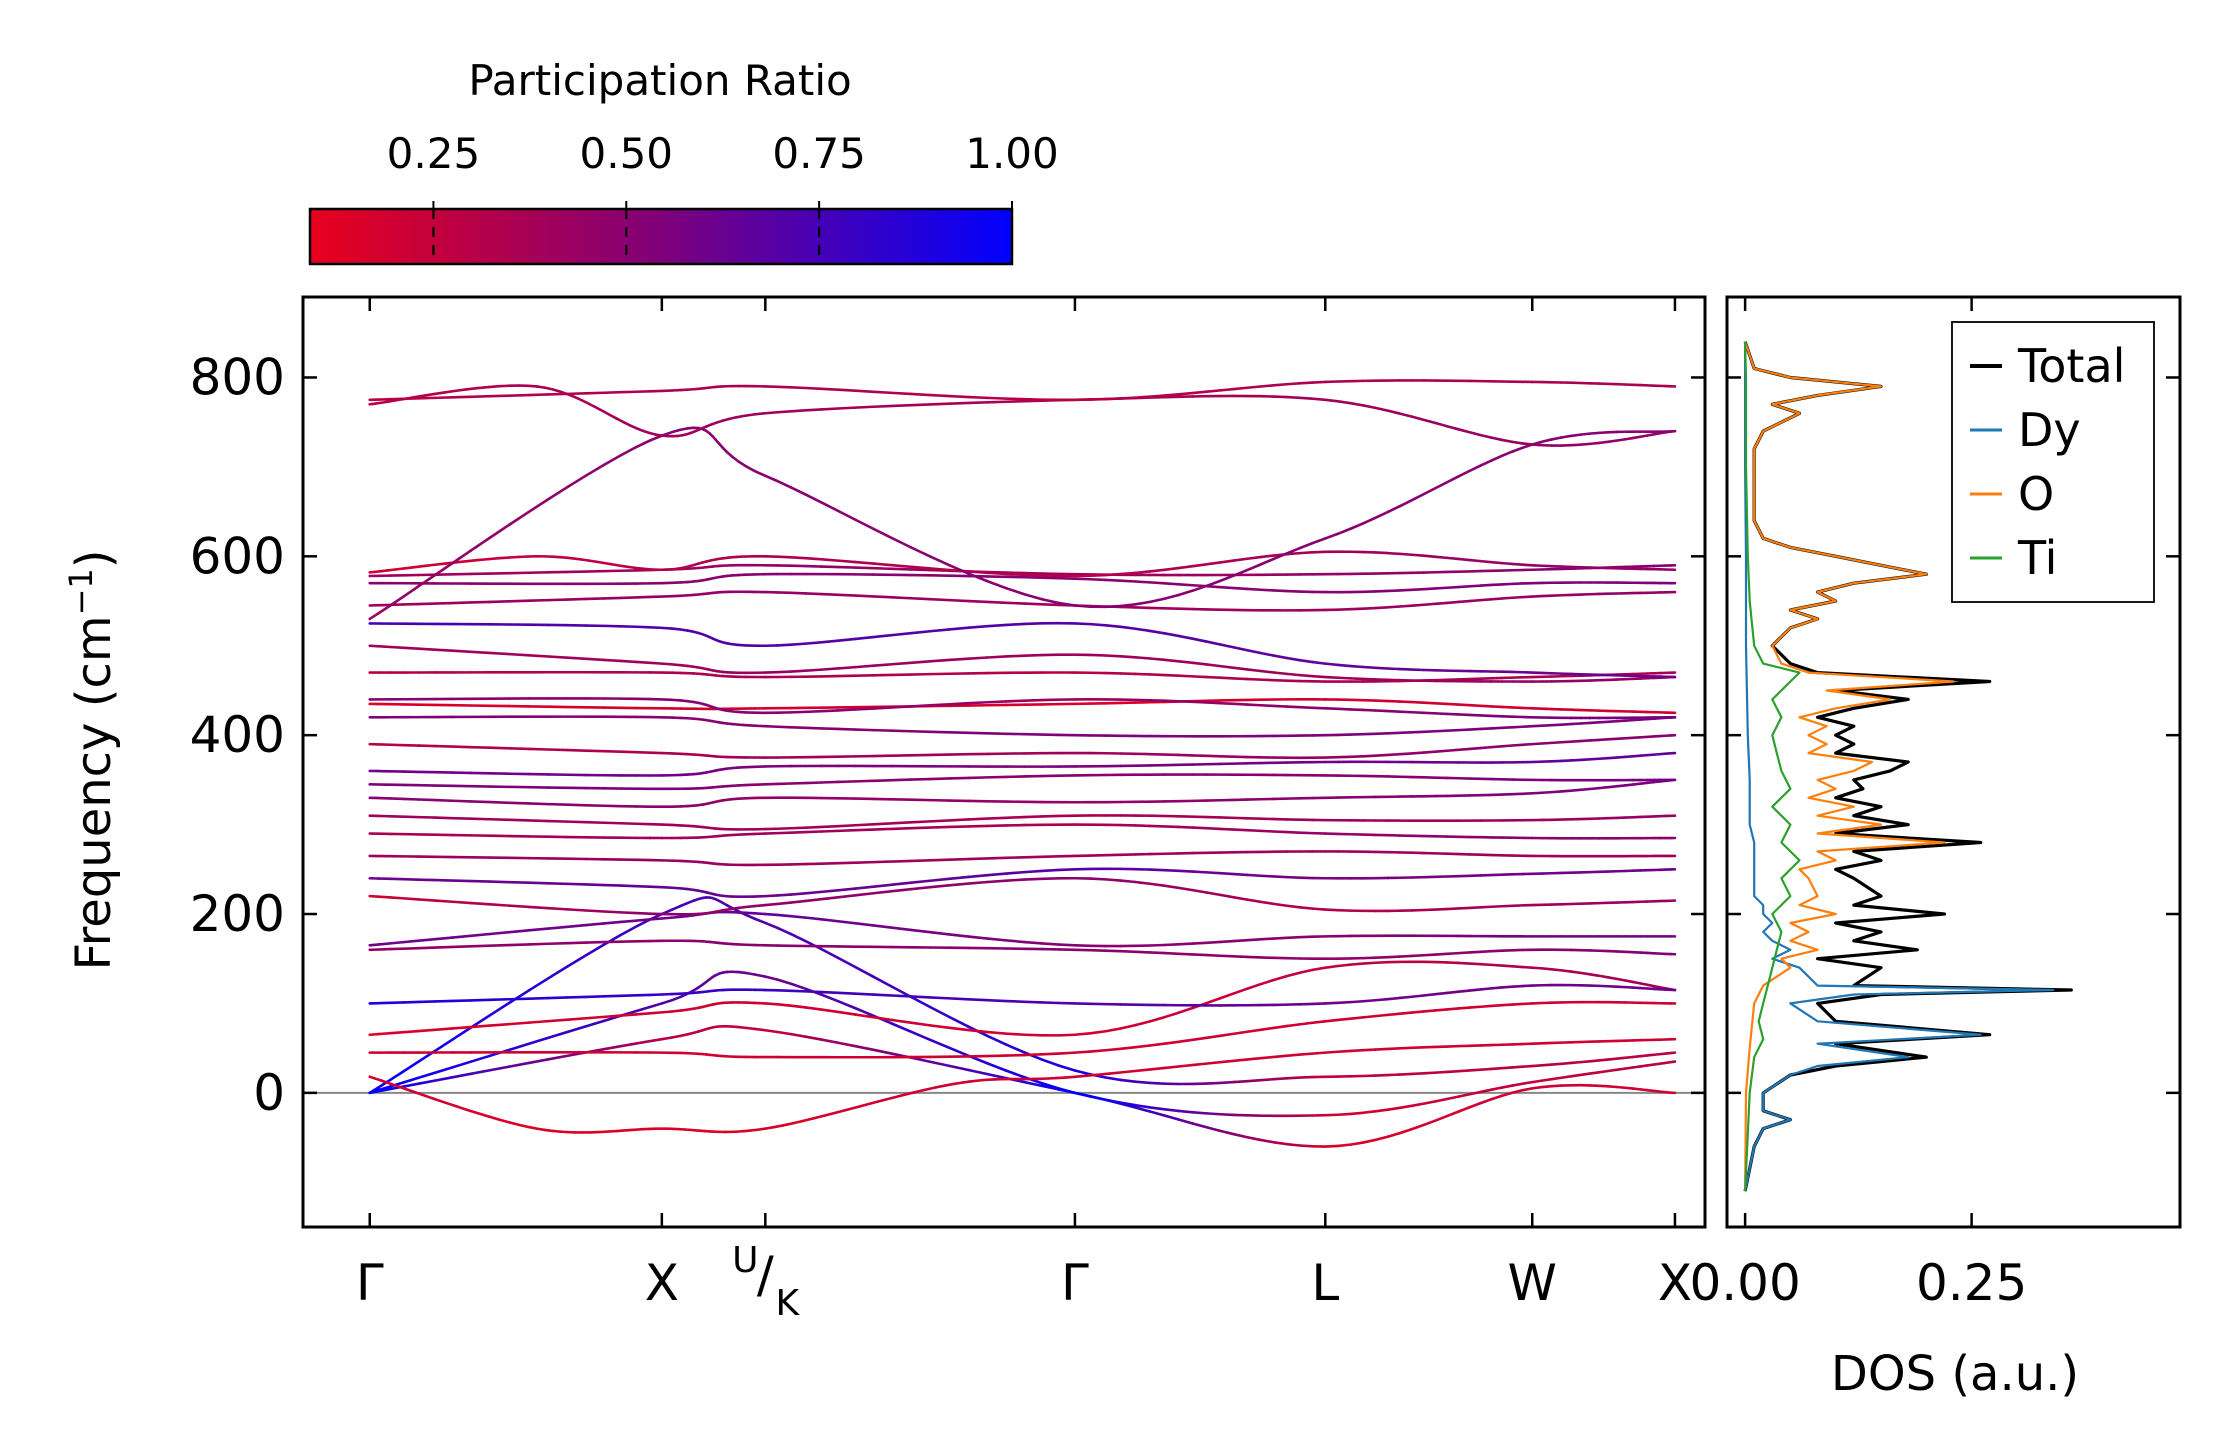  I want to click on dos-series-ti, so click(1772, 766).